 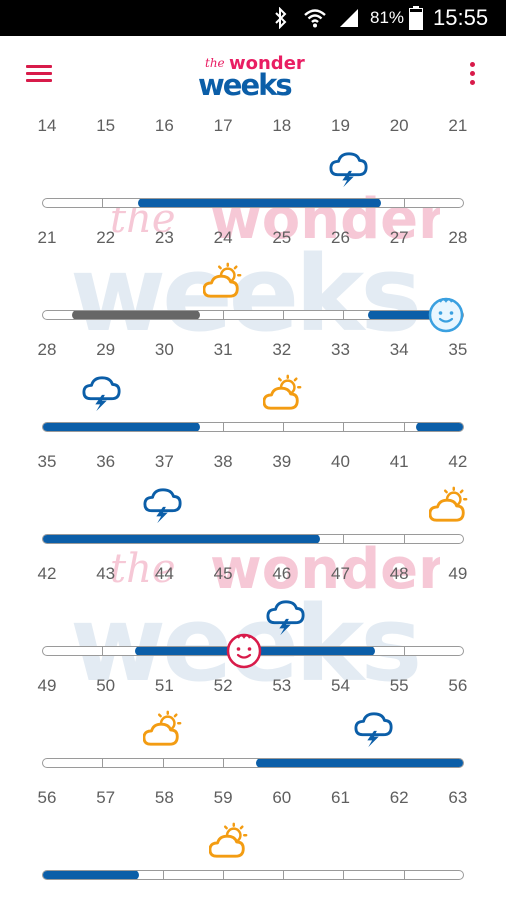 I want to click on week-row: 42 43 44 45 46 47 48 49, so click(x=253, y=616).